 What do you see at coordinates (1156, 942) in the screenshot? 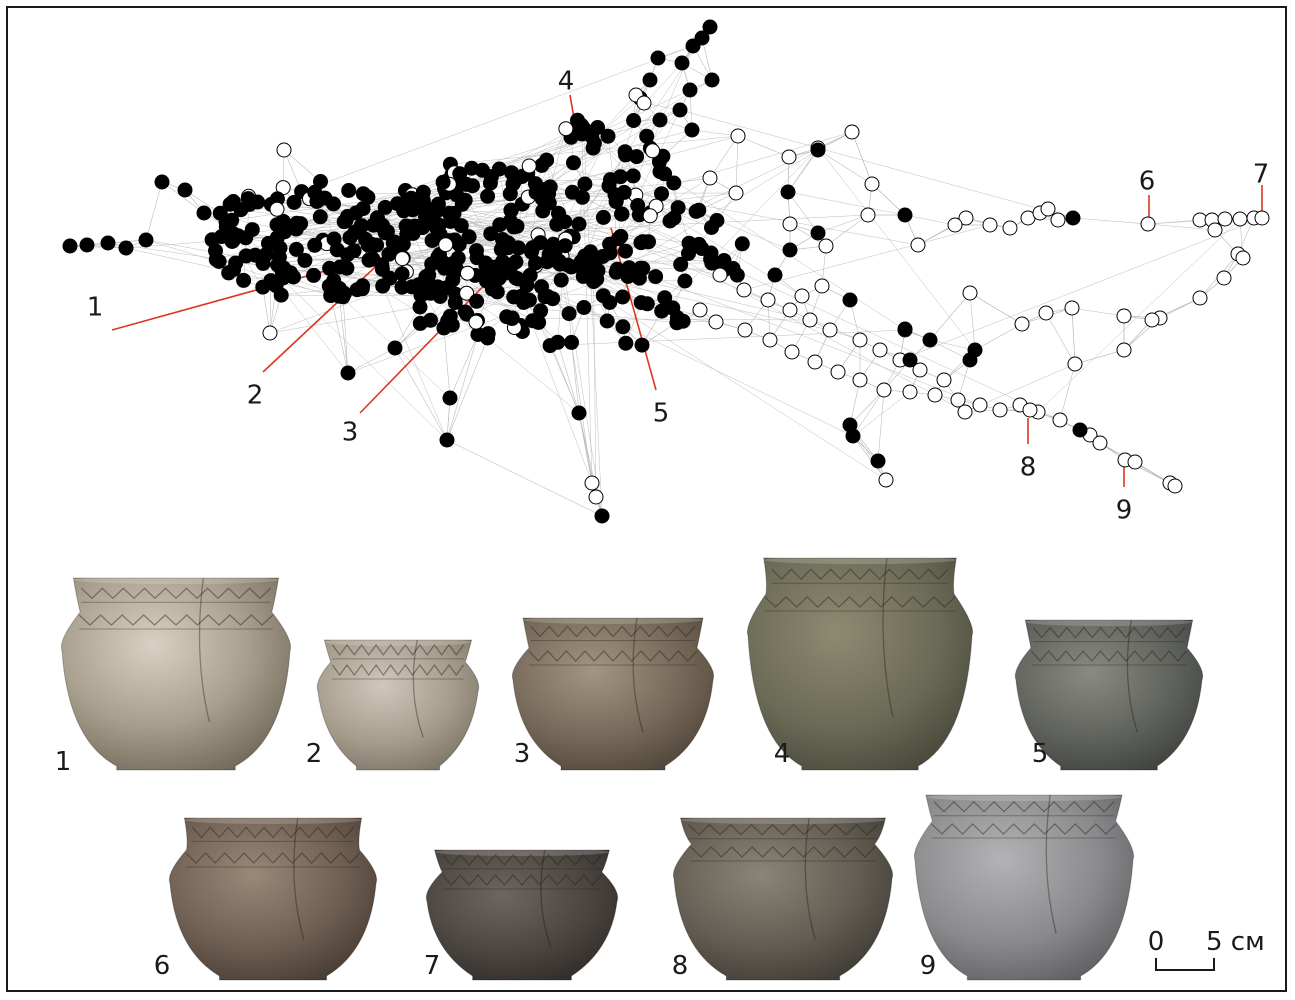
I see `scale-bar-zero: 0` at bounding box center [1156, 942].